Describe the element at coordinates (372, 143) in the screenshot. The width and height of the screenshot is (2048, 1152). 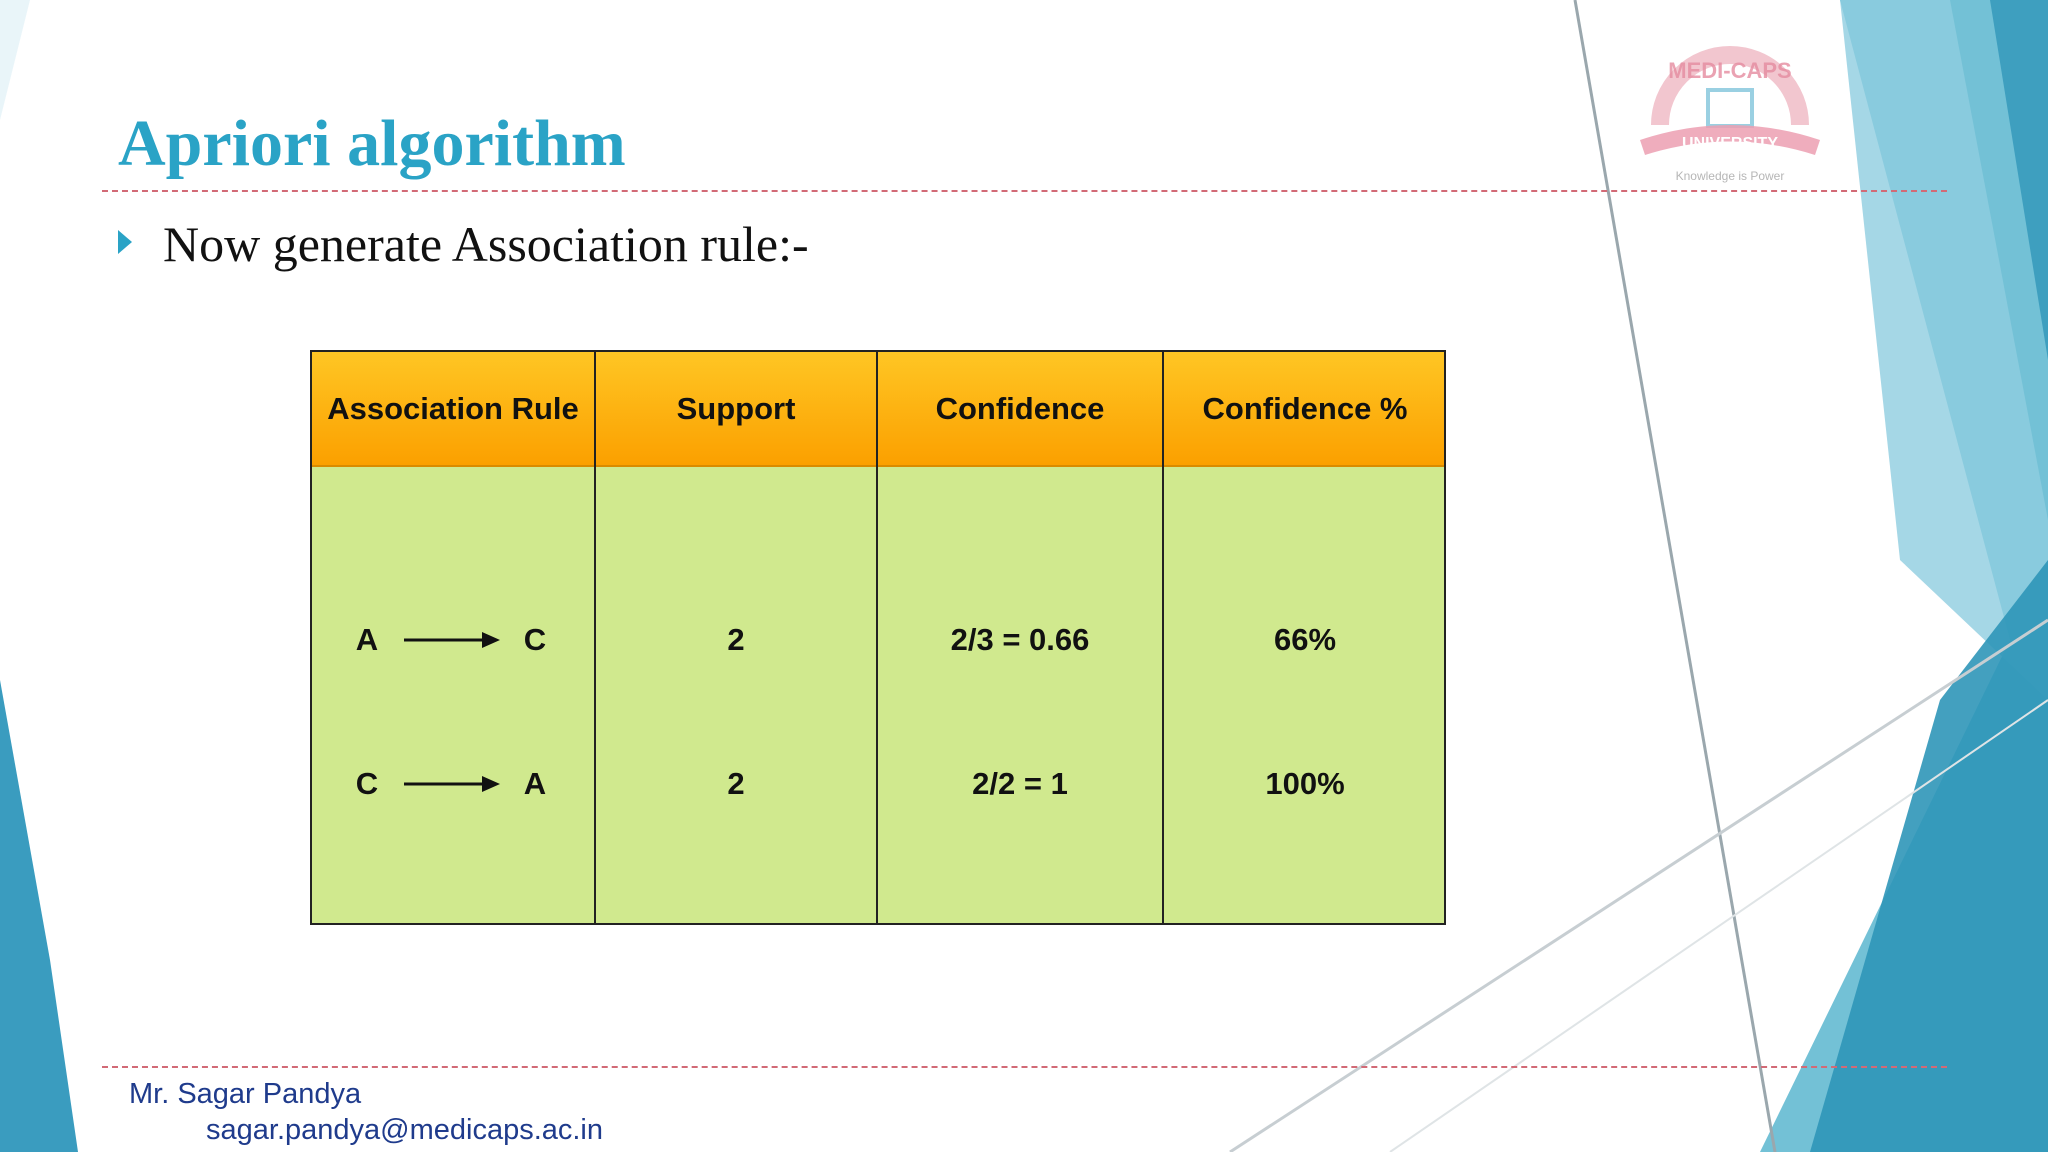
I see `slide-title: Apriori algorithm` at that location.